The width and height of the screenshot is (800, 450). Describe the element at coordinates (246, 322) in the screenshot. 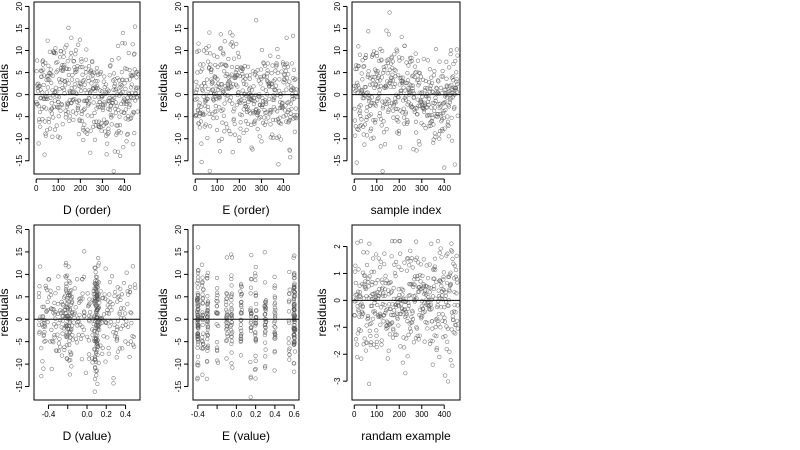

I see `data-points` at that location.